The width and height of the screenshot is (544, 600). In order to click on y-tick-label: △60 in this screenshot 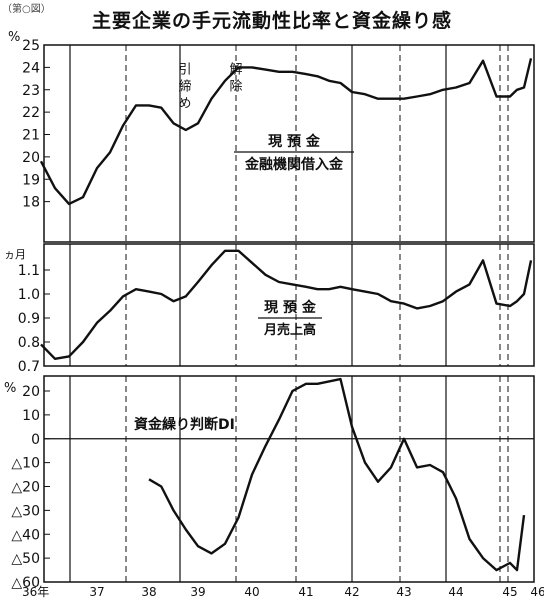, I will do `click(25, 583)`.